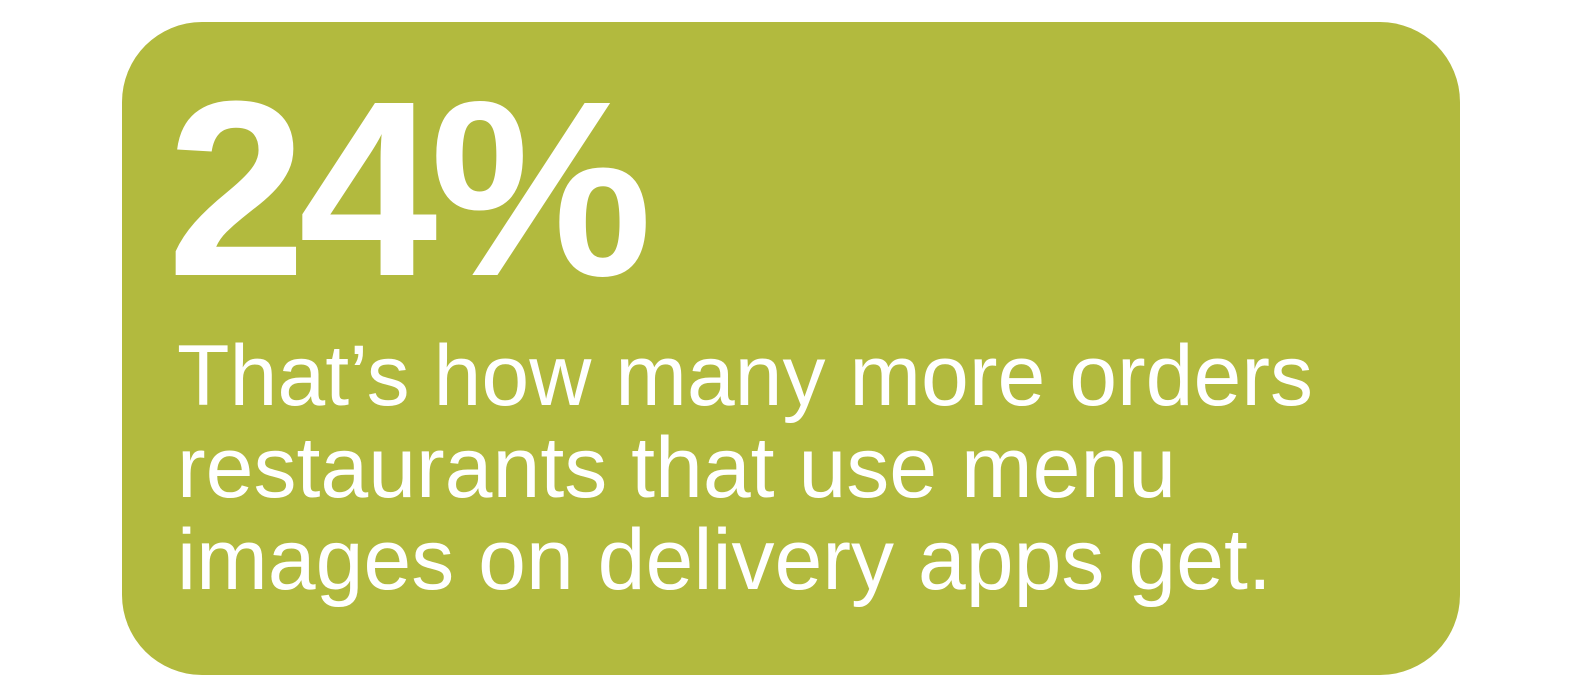 The width and height of the screenshot is (1584, 700). Describe the element at coordinates (409, 188) in the screenshot. I see `stat-value: 24%` at that location.